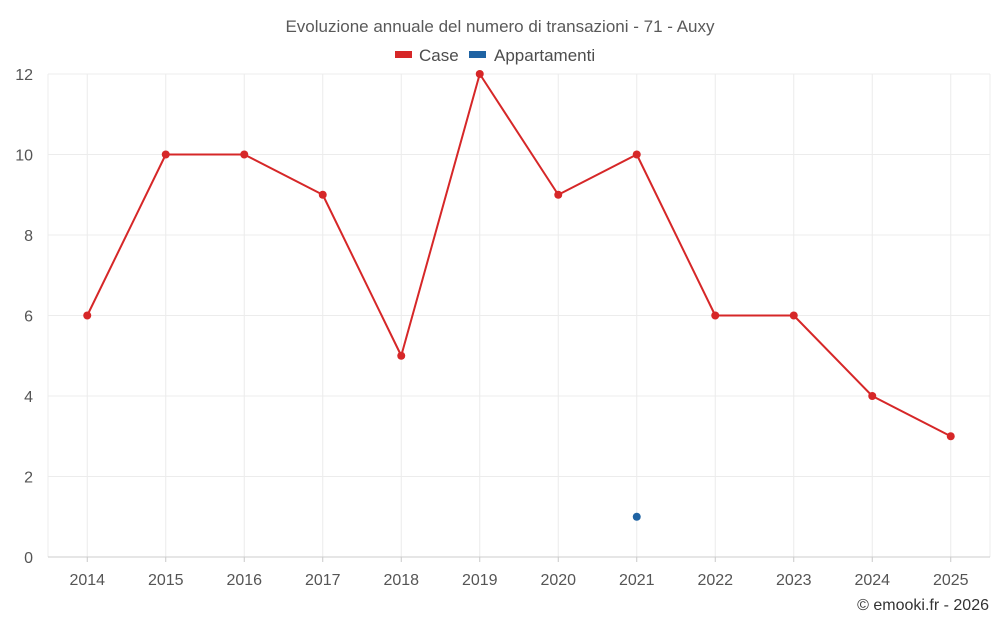 The height and width of the screenshot is (625, 1000). I want to click on data-point-case-2021, so click(636, 154).